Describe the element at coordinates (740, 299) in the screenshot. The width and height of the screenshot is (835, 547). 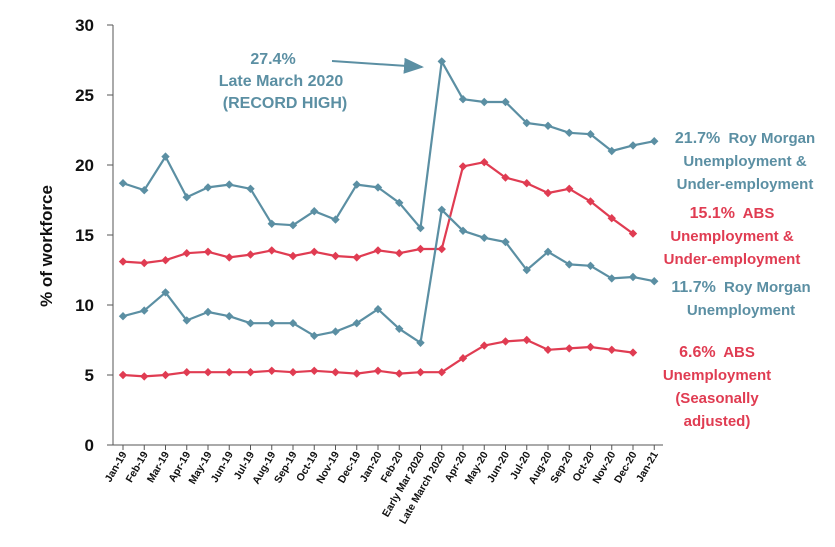
I see `label-roy-morgan-unemployment: 11.7% Roy Morgan Unemployment` at that location.